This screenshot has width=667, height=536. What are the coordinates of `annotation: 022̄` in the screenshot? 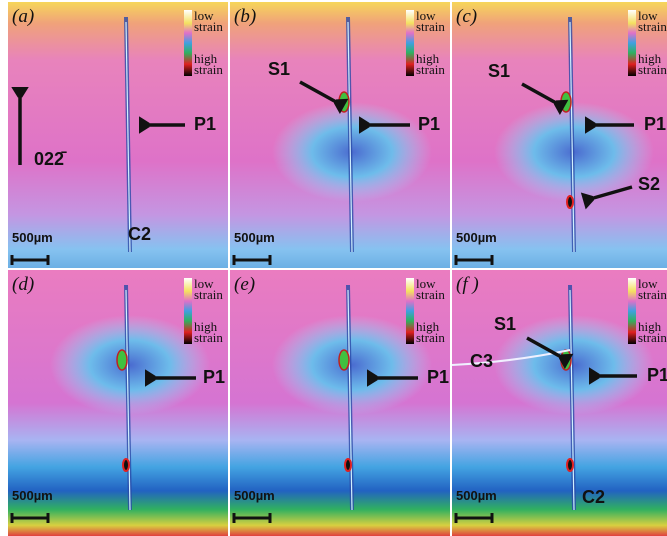 It's located at (50, 159).